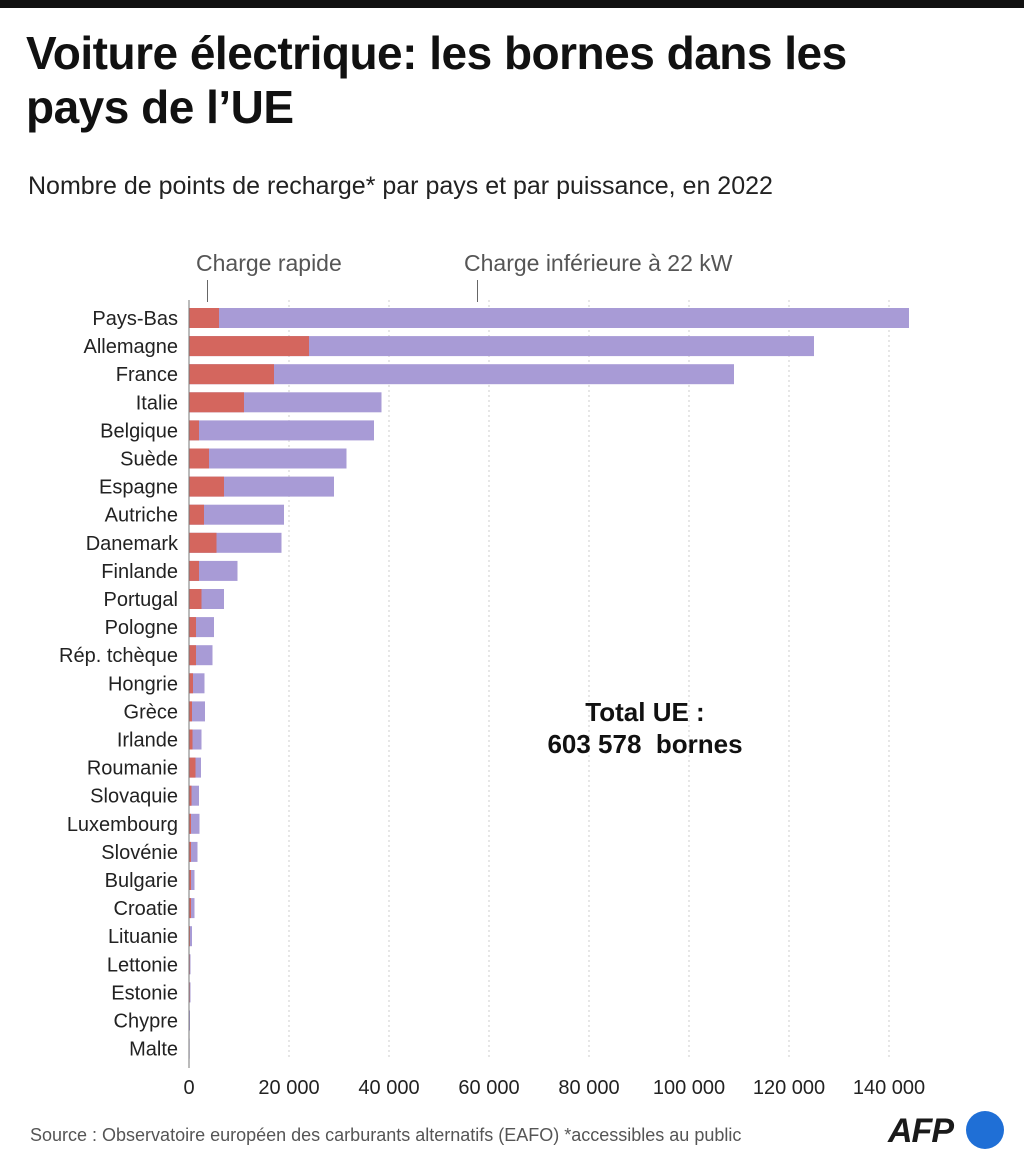 This screenshot has width=1024, height=1166. I want to click on afp-logo-text: AFP, so click(921, 1131).